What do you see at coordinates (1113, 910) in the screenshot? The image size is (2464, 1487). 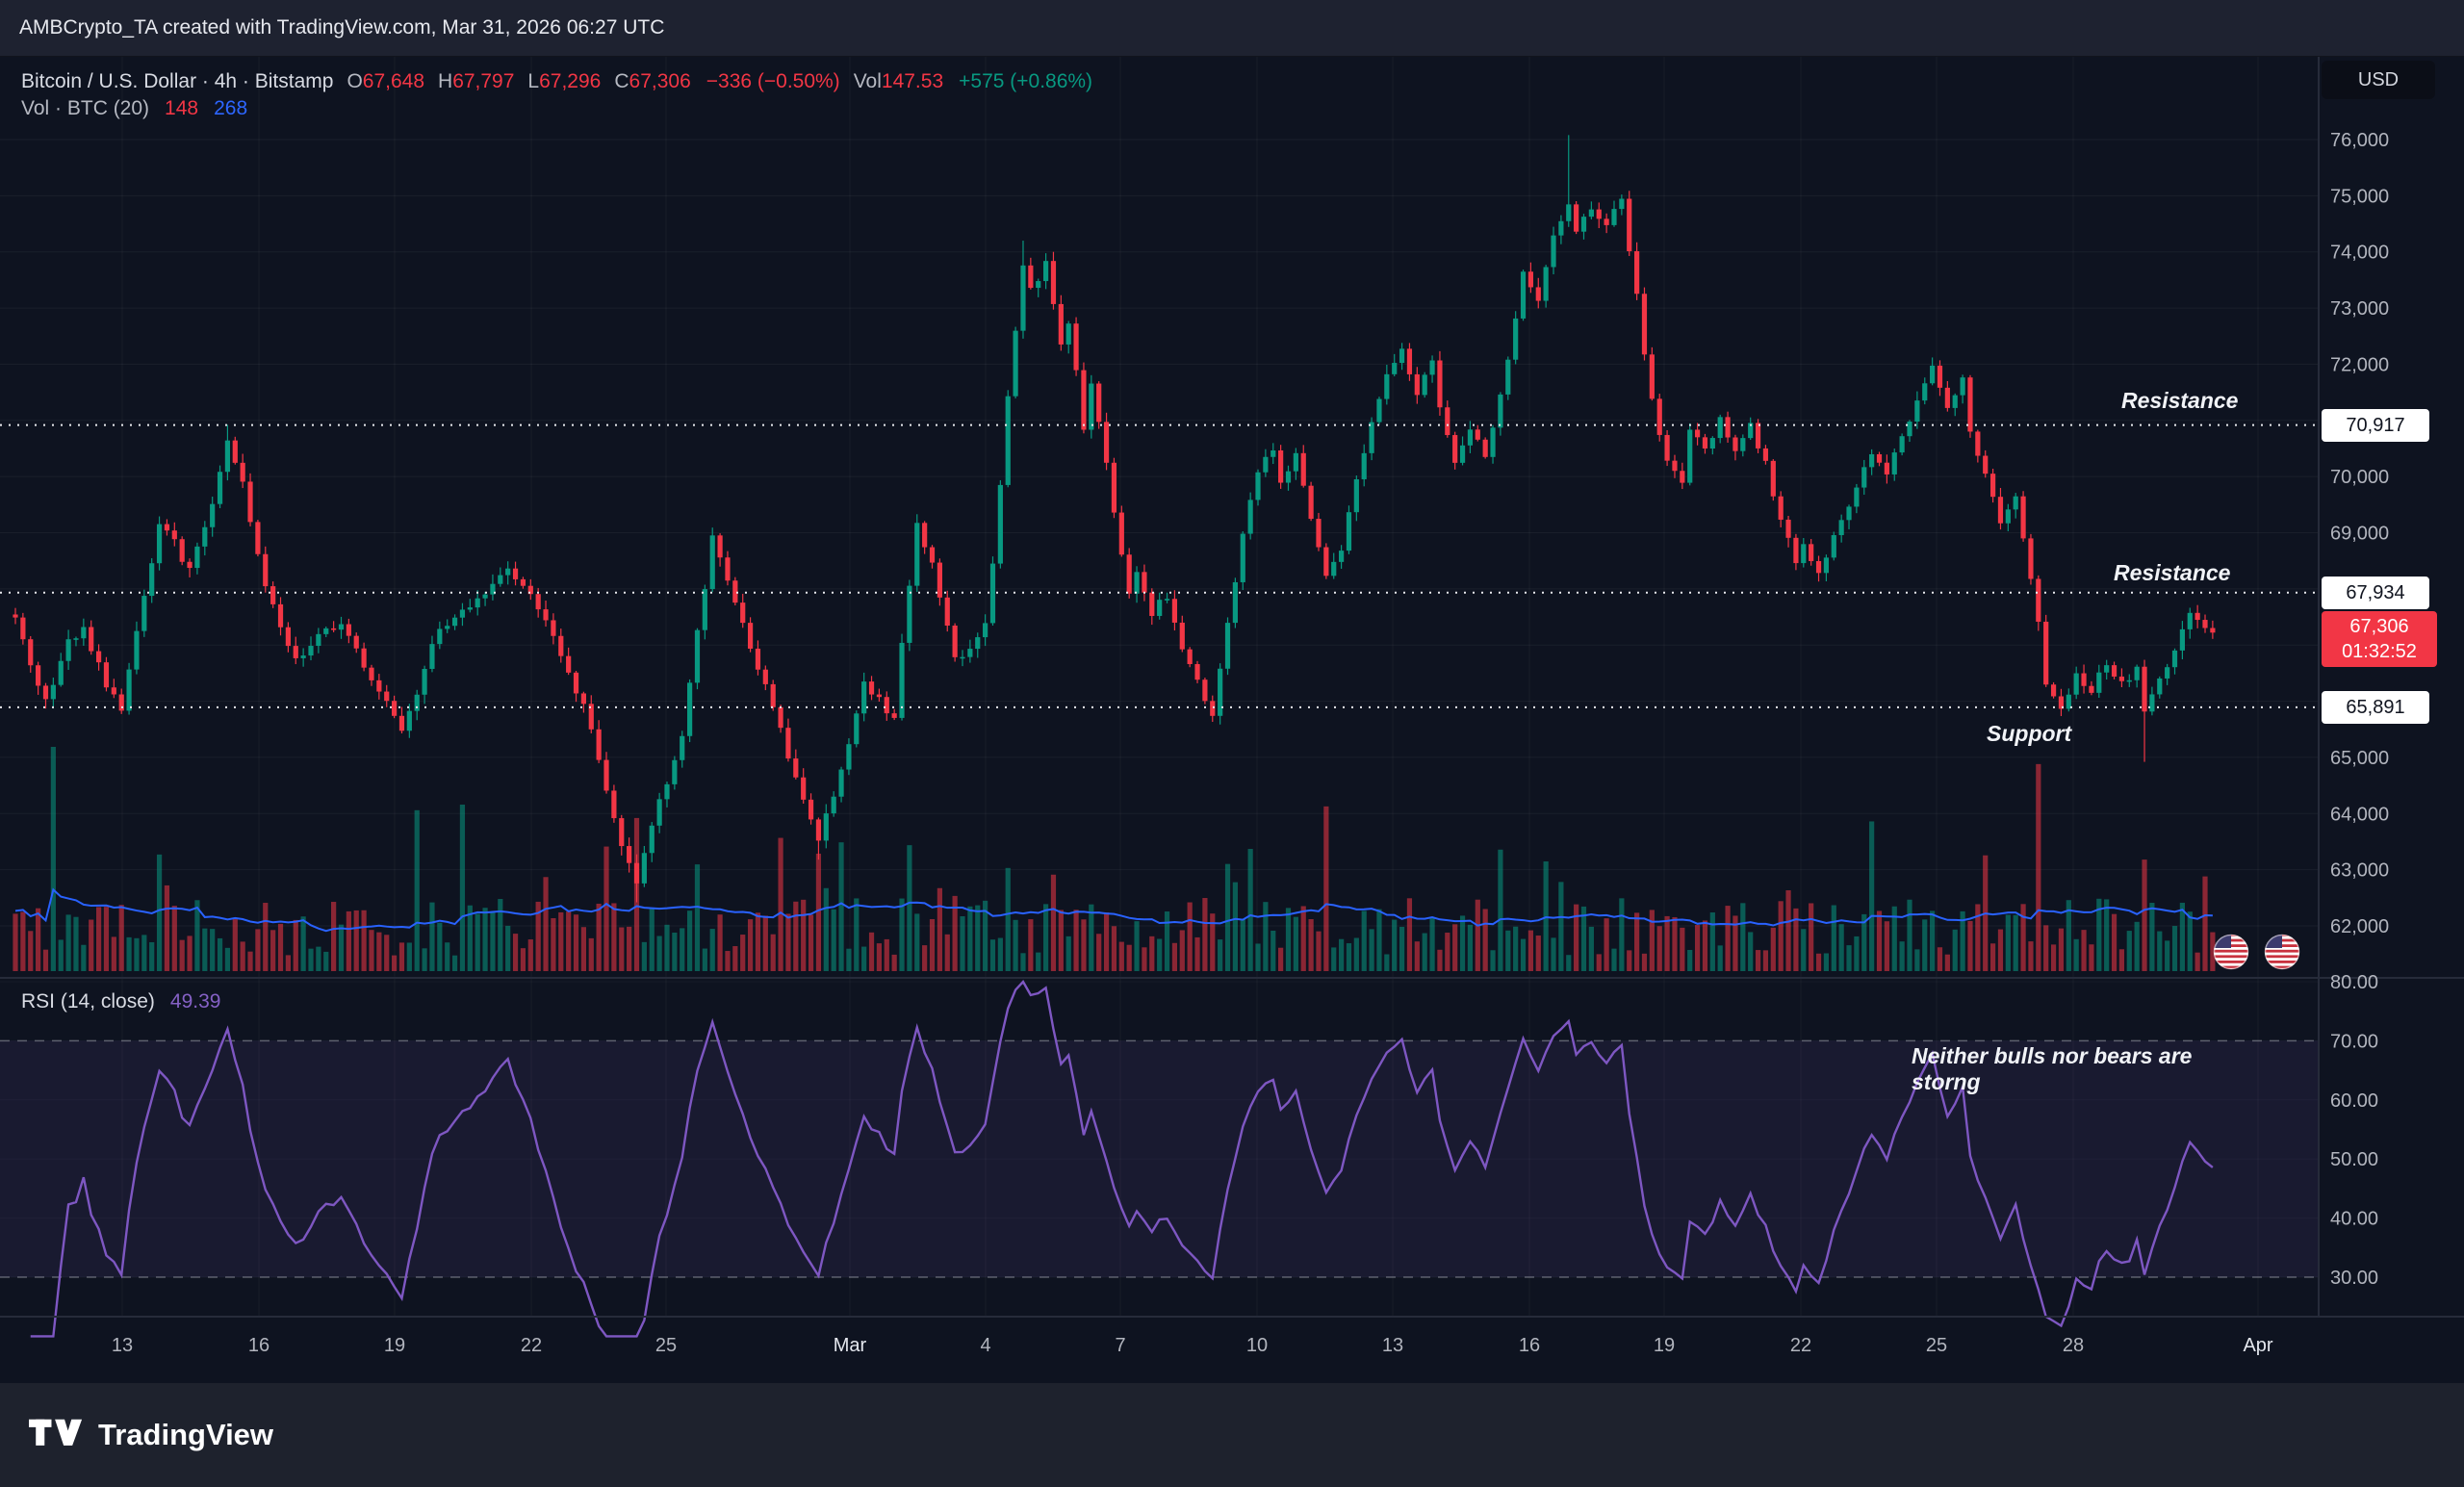 I see `volume-ma-line` at bounding box center [1113, 910].